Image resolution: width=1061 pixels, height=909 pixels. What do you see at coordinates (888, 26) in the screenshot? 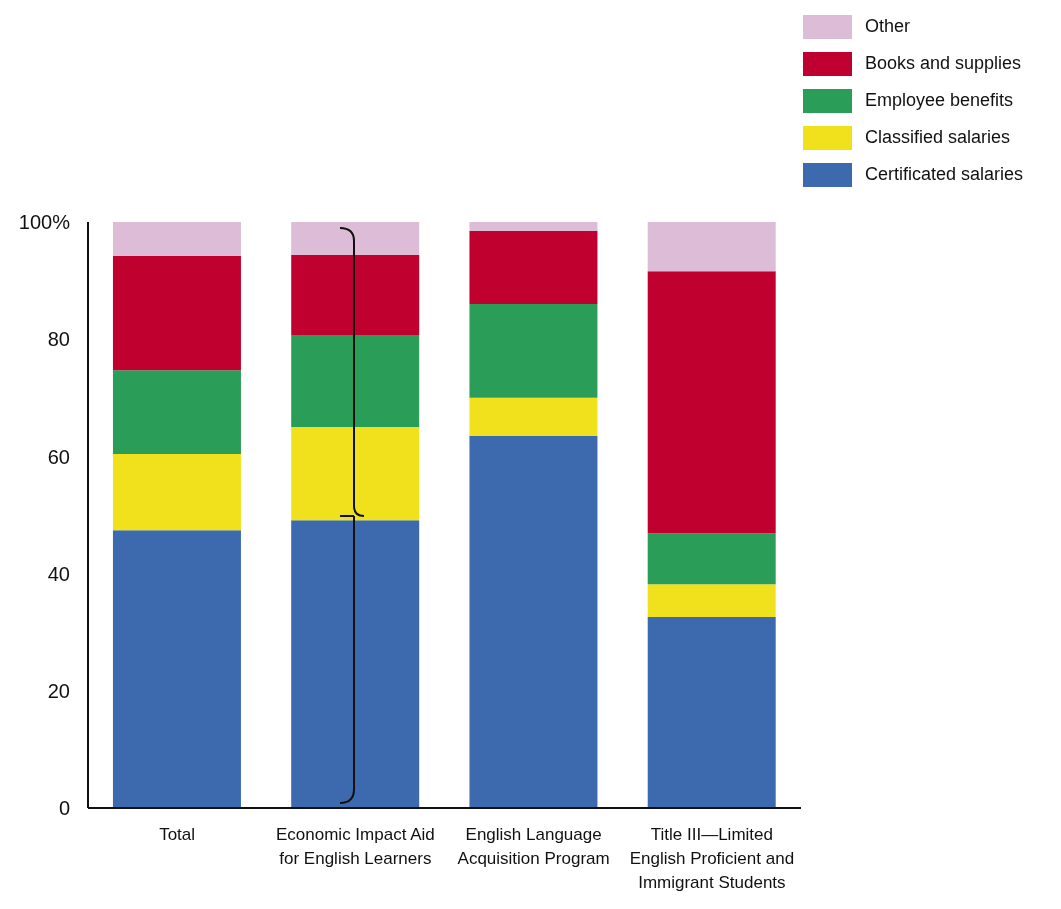
I see `legend-label: Other` at bounding box center [888, 26].